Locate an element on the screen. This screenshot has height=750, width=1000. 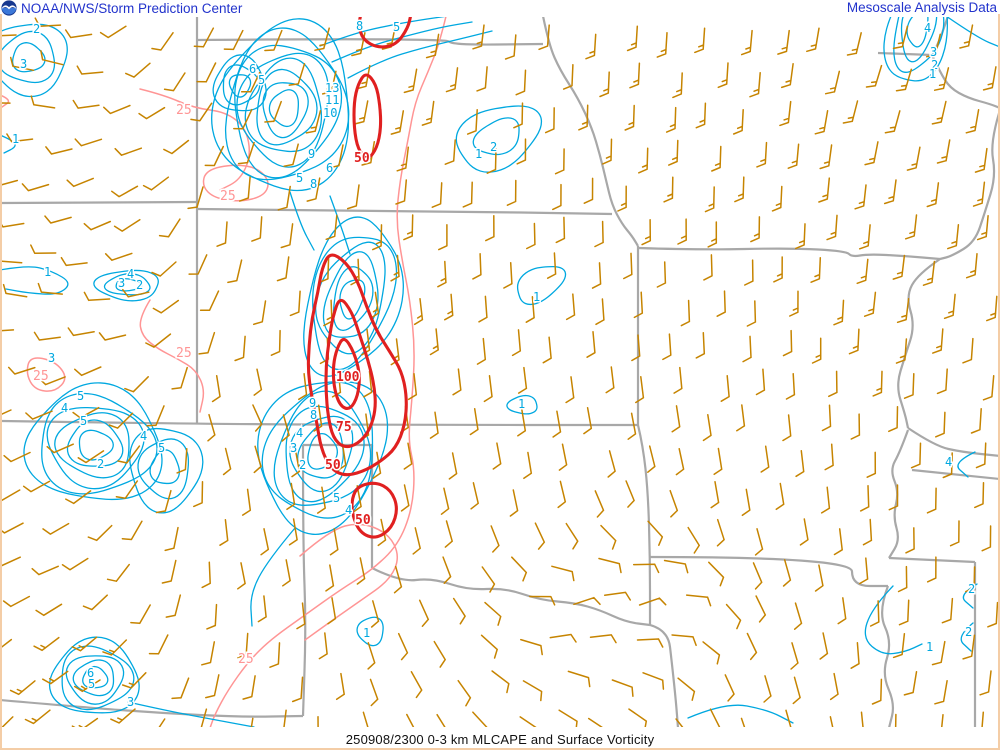
contour-label: 75 is located at coordinates (344, 427).